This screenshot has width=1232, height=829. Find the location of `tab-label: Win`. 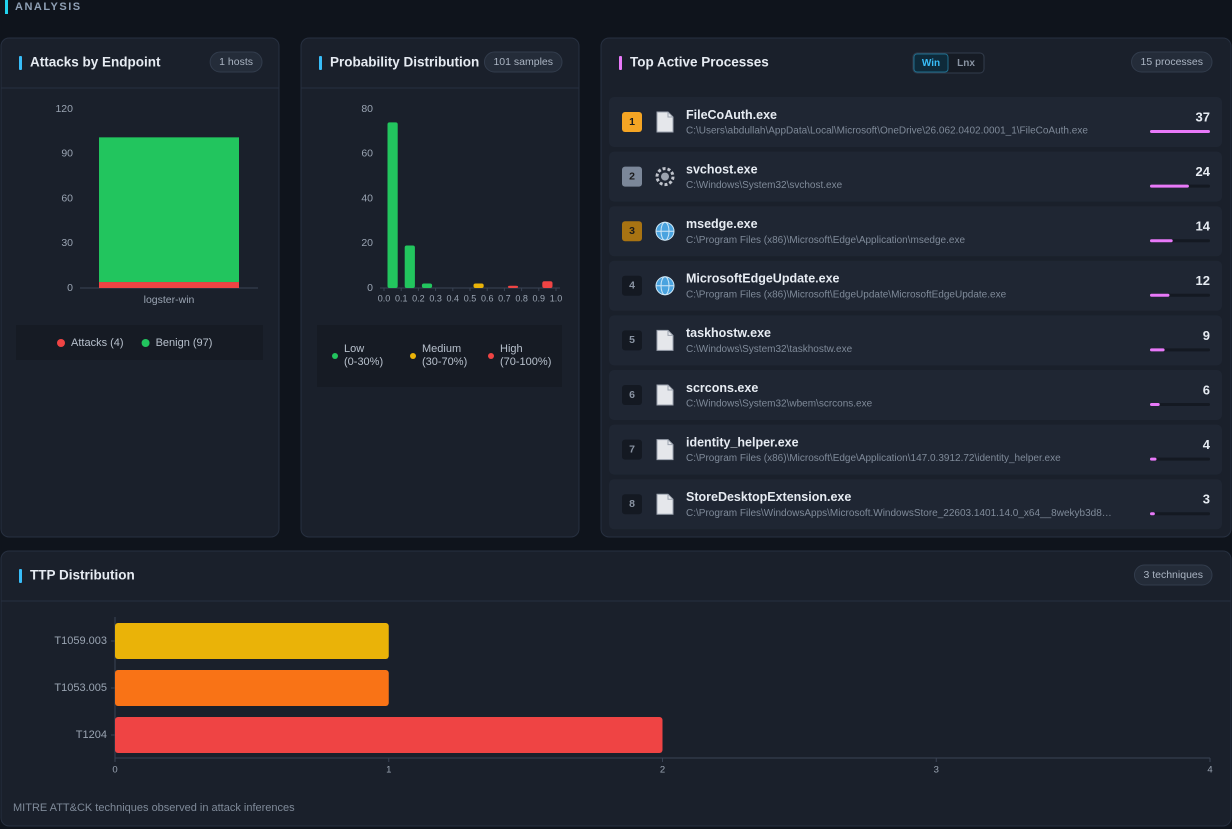

tab-label: Win is located at coordinates (931, 63).